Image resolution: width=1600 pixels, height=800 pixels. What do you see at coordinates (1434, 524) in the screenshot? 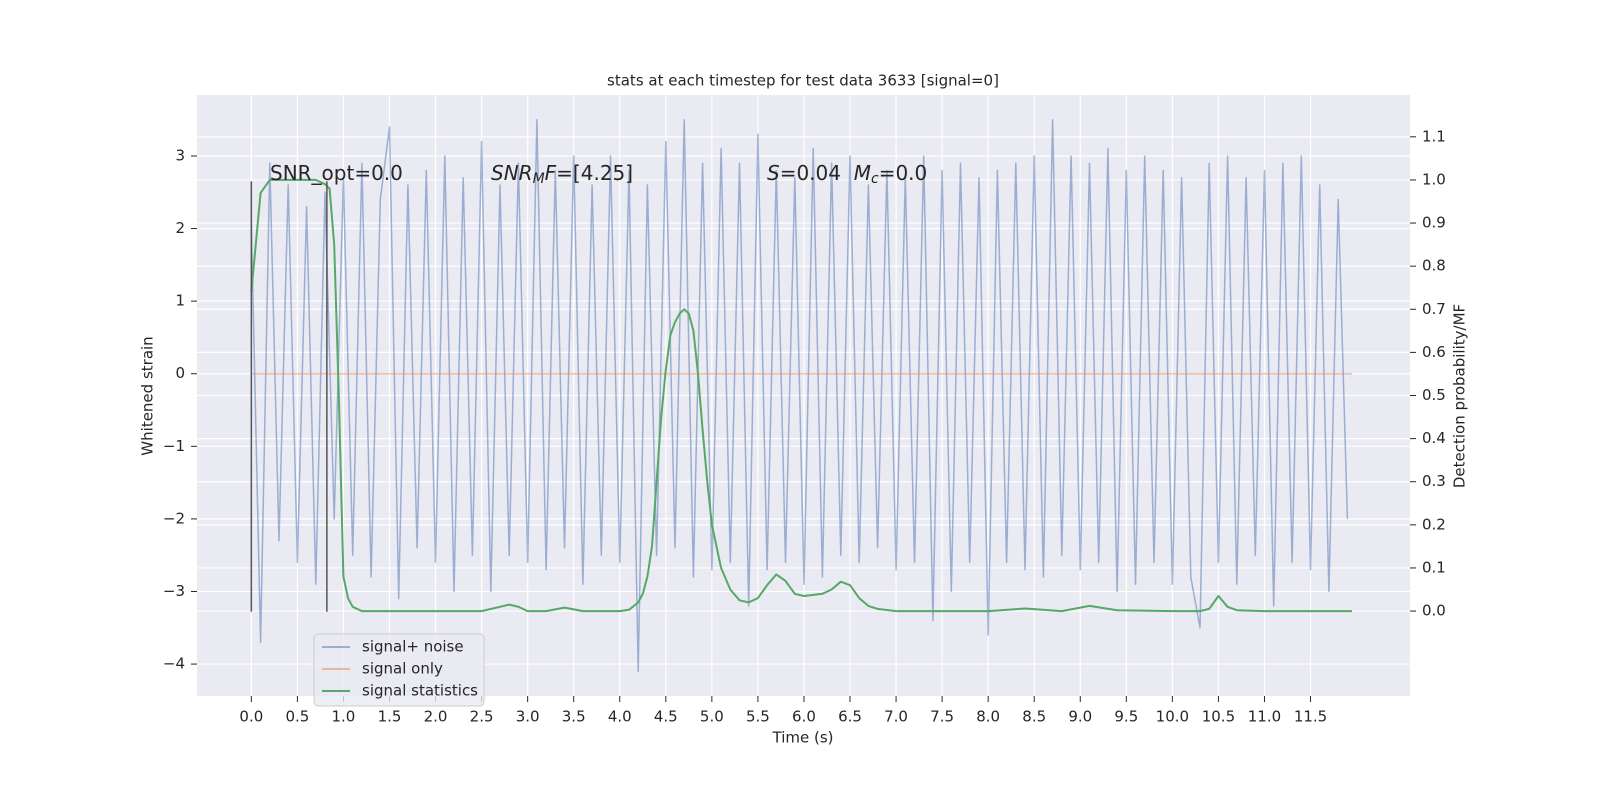
I see `y2-tick-label: 0.2` at bounding box center [1434, 524].